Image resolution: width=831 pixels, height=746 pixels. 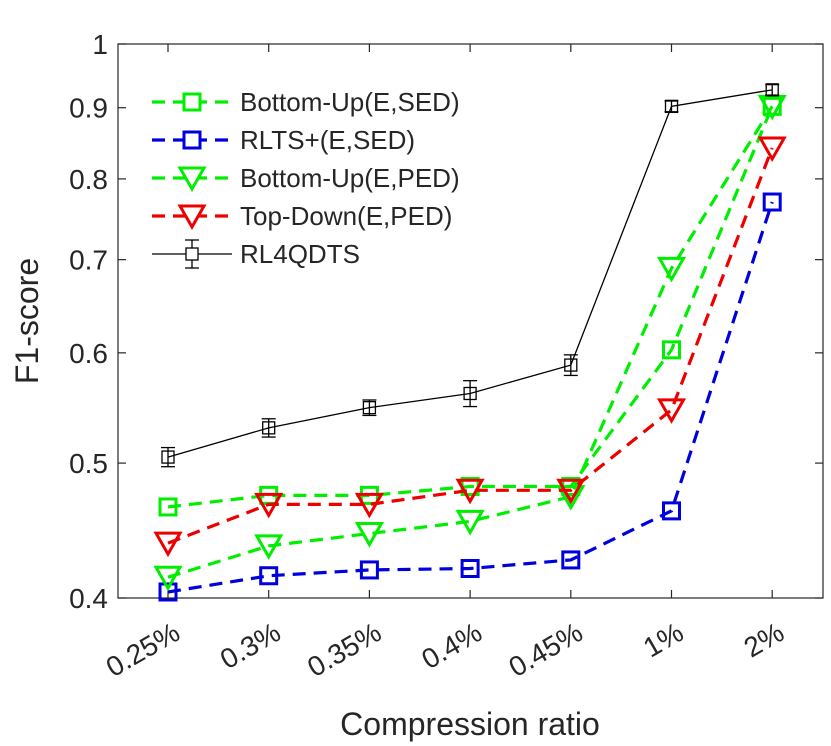 I want to click on x-tick-label: 0.45%, so click(x=546, y=649).